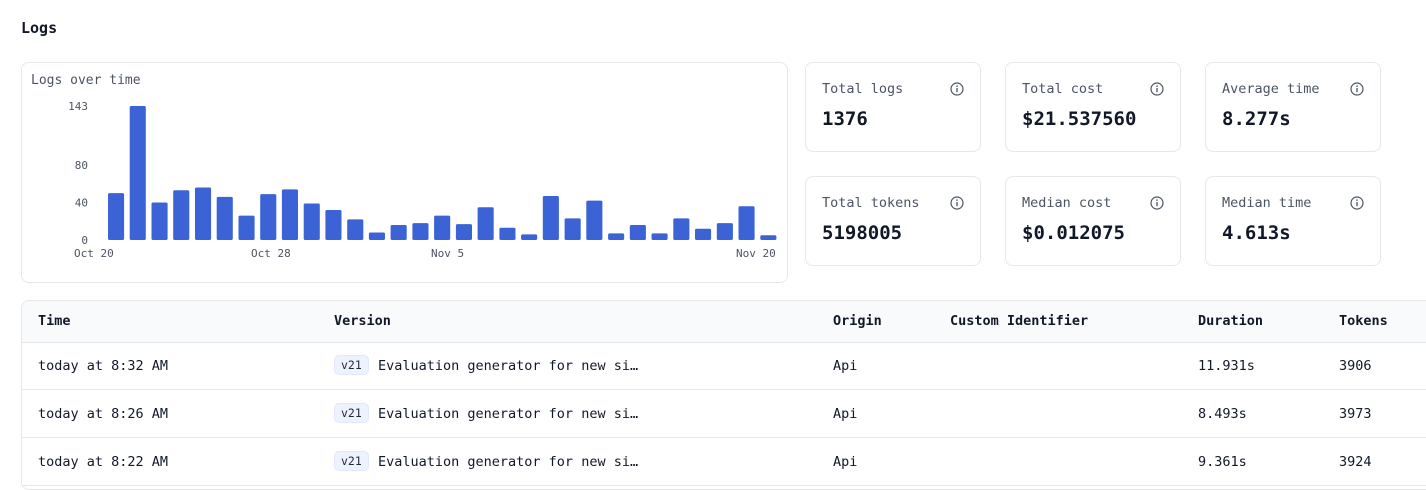 This screenshot has height=490, width=1426. What do you see at coordinates (893, 107) in the screenshot?
I see `stat-card-total-logs: Total logs 1376` at bounding box center [893, 107].